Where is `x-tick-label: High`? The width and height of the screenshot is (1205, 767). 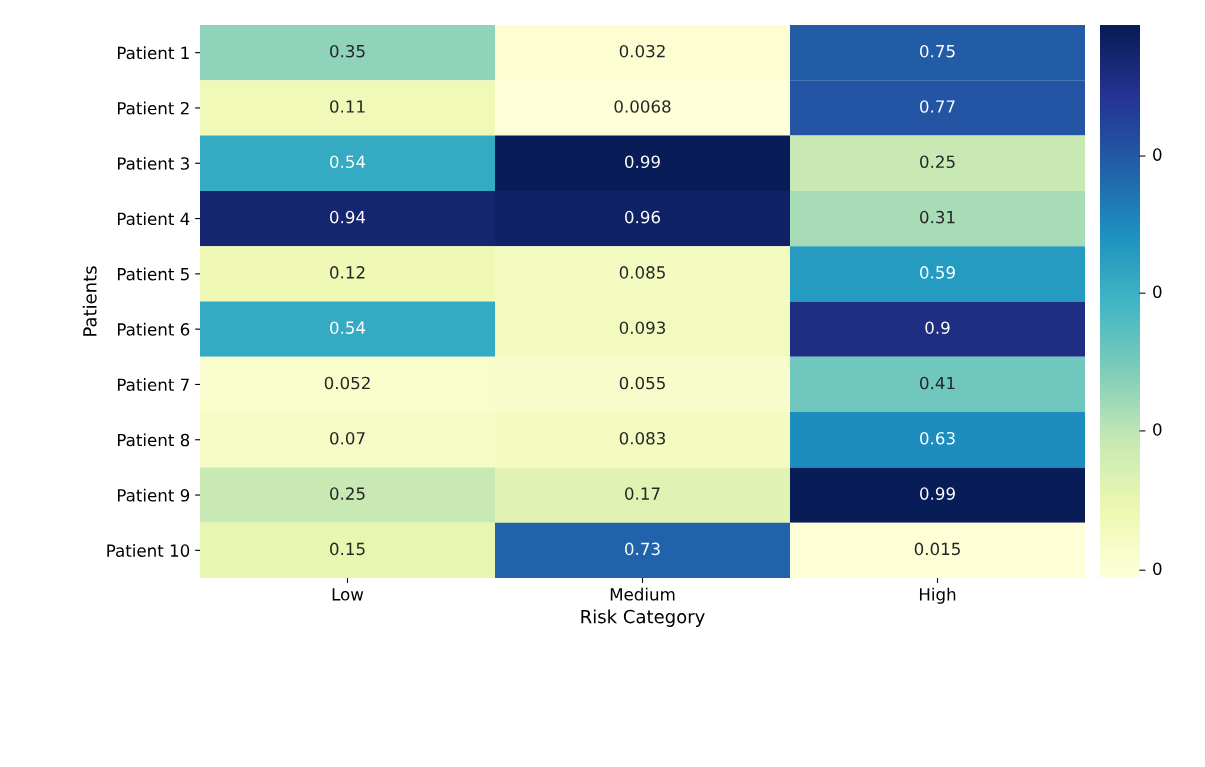
x-tick-label: High is located at coordinates (937, 595).